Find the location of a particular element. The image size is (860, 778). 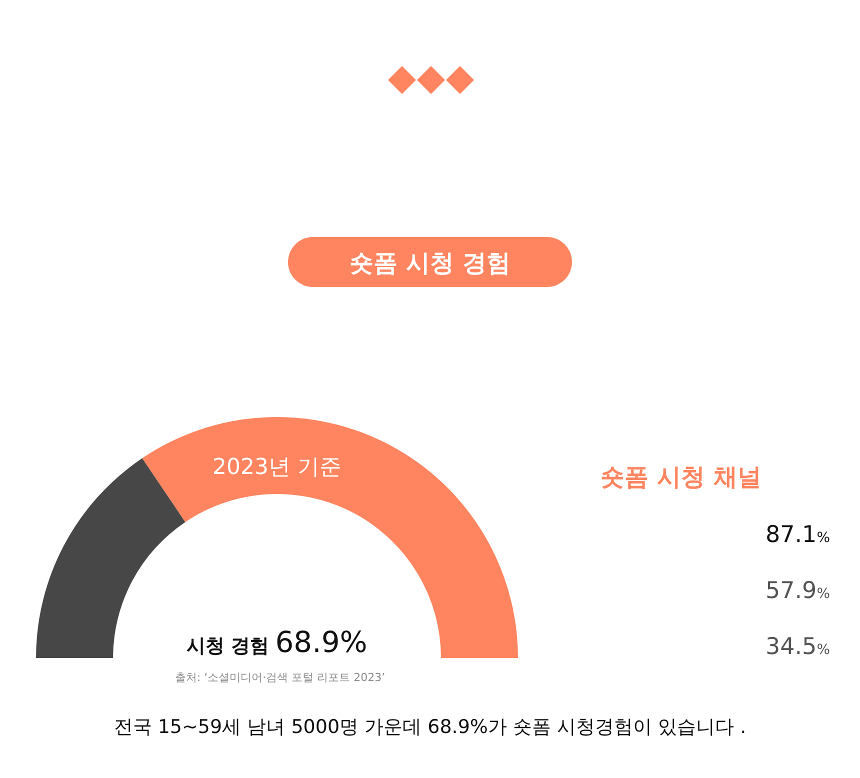

chart-title: 숏폼 시청 경험 is located at coordinates (430, 263).